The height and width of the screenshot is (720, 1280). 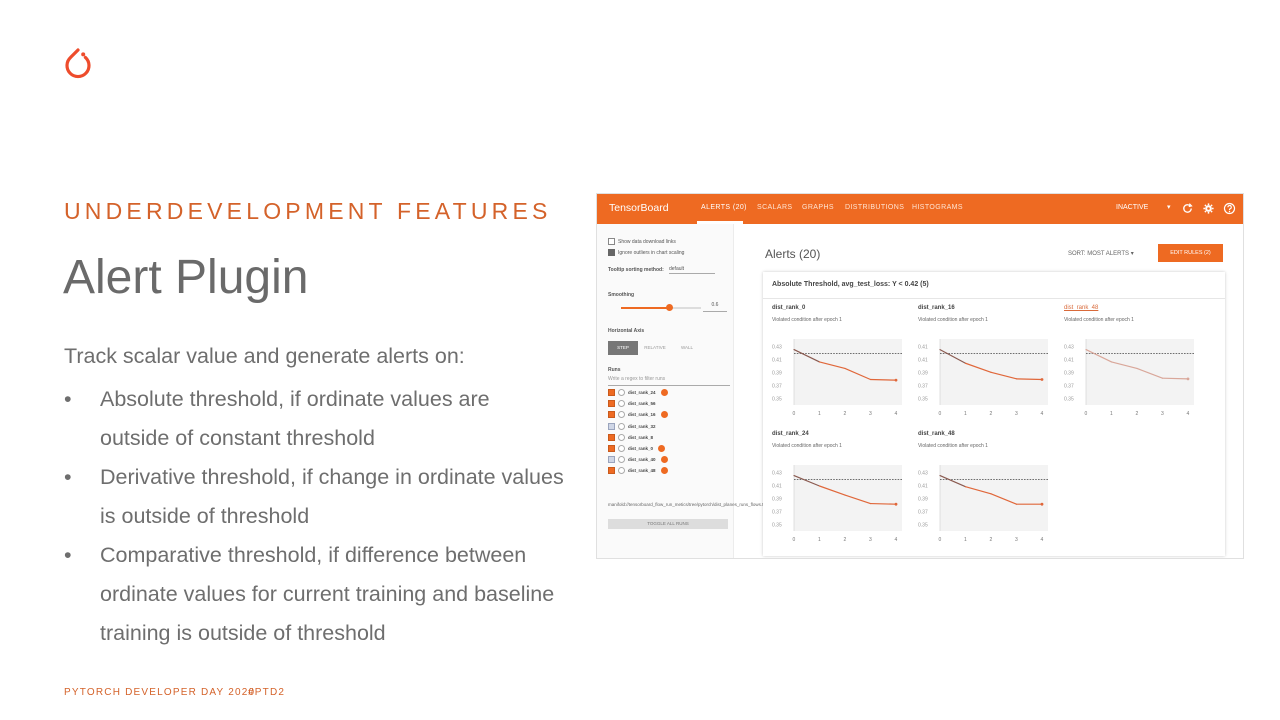 What do you see at coordinates (668, 427) in the screenshot?
I see `run-item: dist_rank_32` at bounding box center [668, 427].